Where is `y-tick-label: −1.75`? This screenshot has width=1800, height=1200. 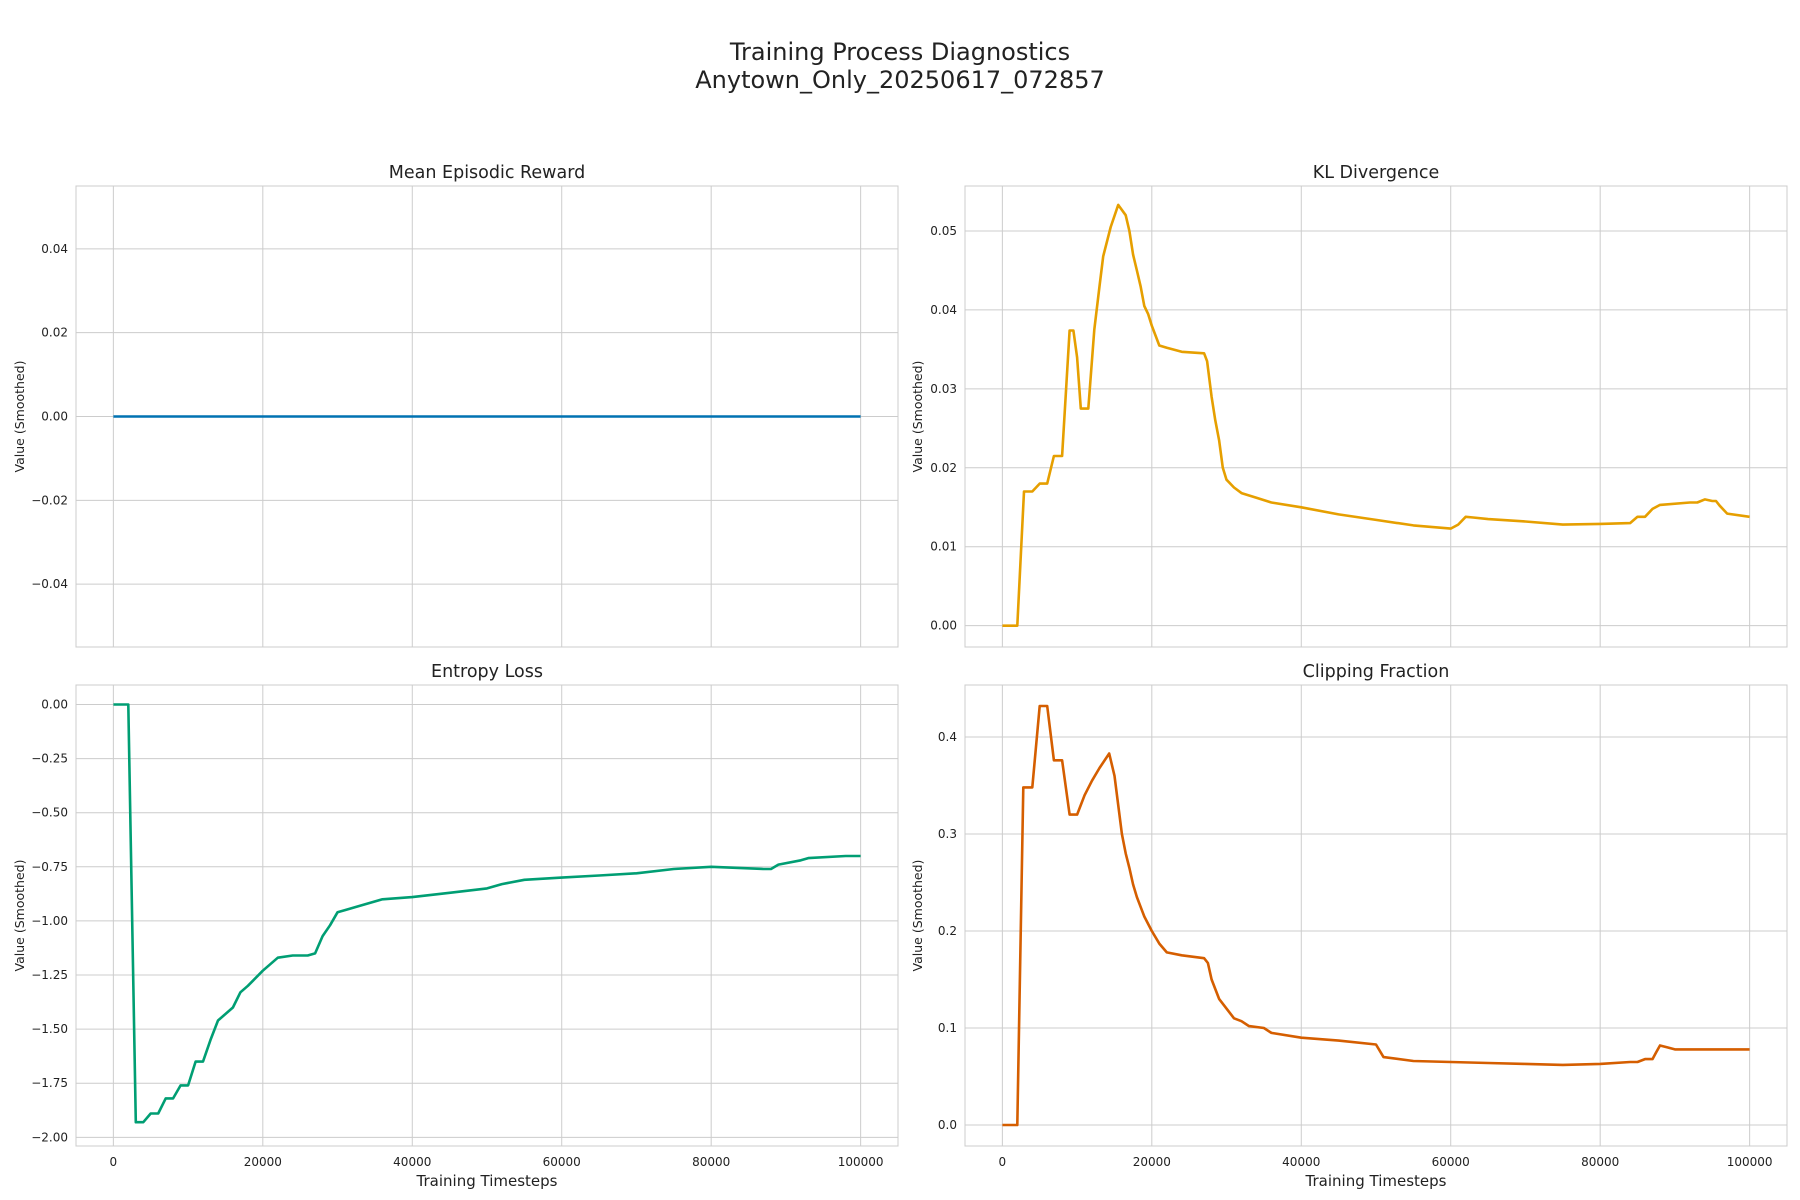 y-tick-label: −1.75 is located at coordinates (49, 1083).